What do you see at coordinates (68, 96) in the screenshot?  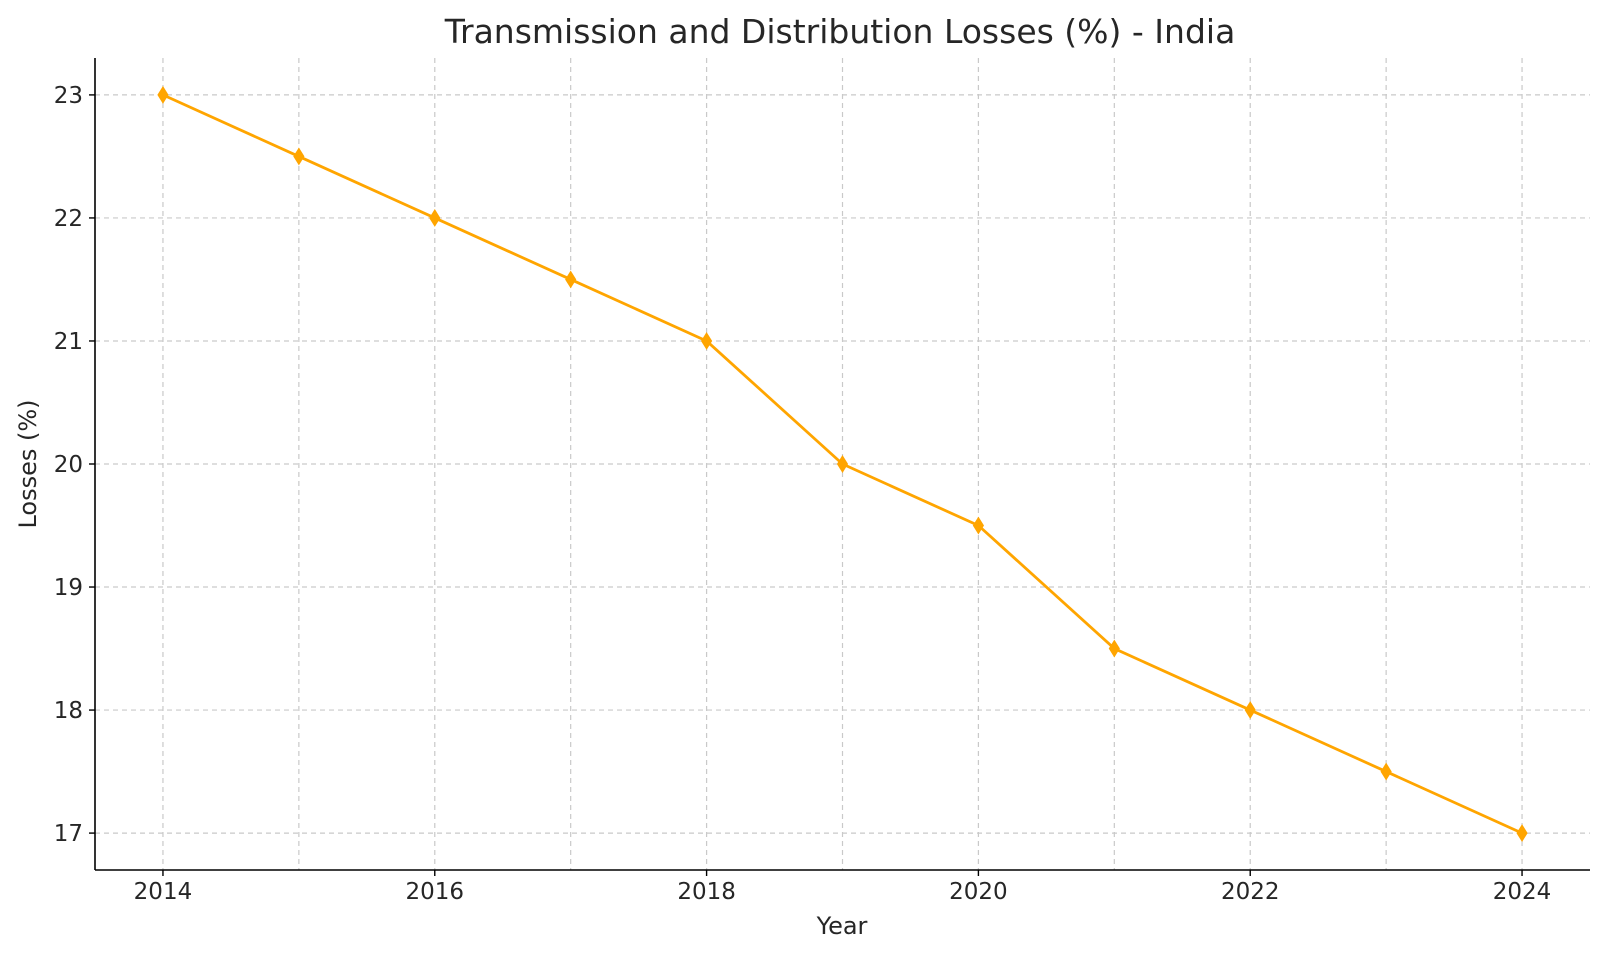 I see `y-tick-label: 23` at bounding box center [68, 96].